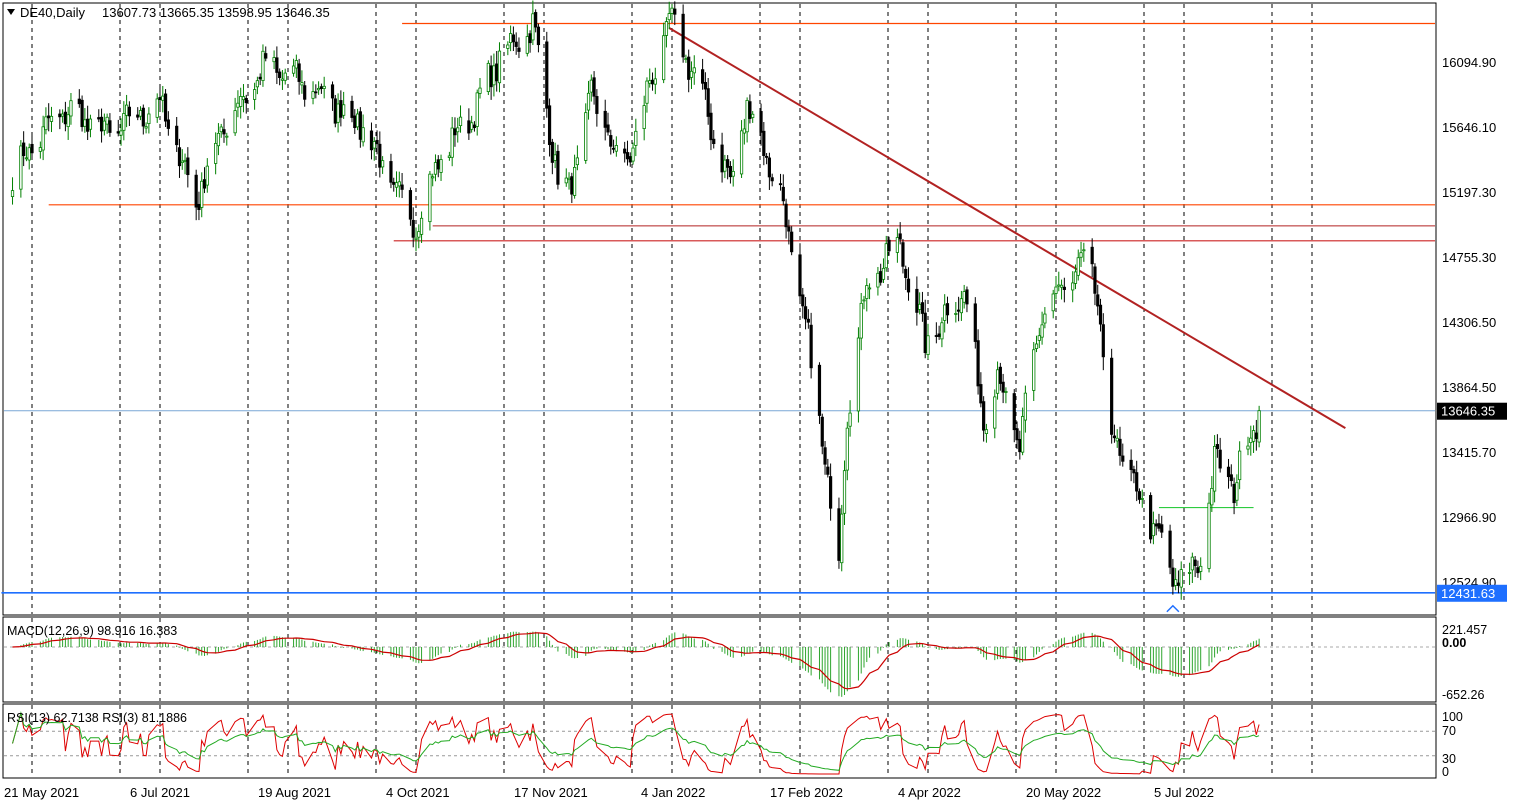 The width and height of the screenshot is (1516, 812). Describe the element at coordinates (1468, 411) in the screenshot. I see `current-price-label: 13646.35` at that location.